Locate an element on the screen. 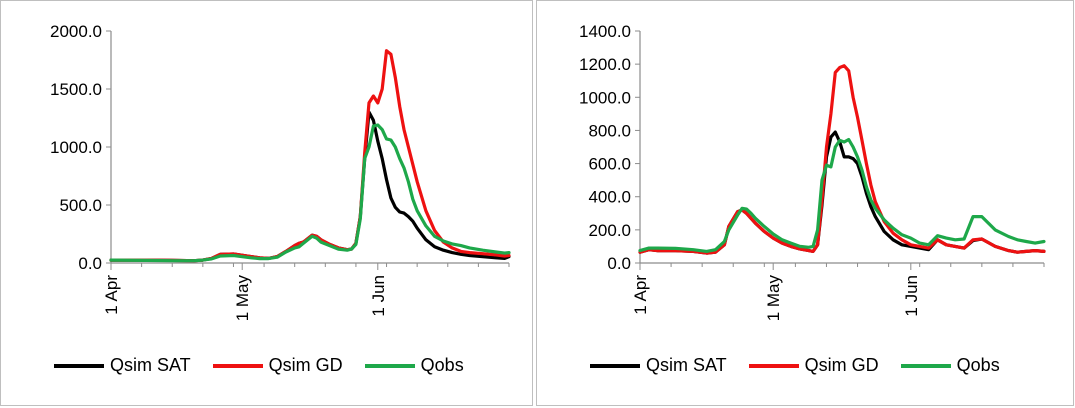  legend-right: Qsim SAT Qsim GD Qobs is located at coordinates (806, 365).